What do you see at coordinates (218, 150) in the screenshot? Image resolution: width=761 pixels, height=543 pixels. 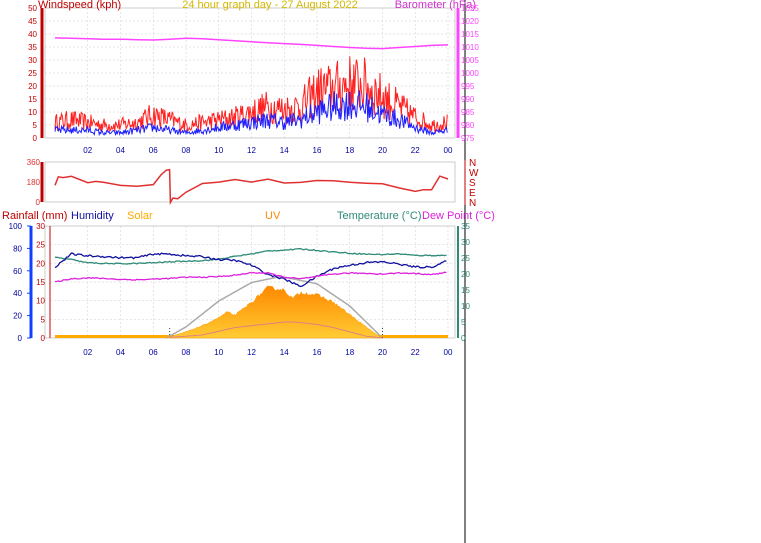 I see `wind-x-tick-label: 10` at bounding box center [218, 150].